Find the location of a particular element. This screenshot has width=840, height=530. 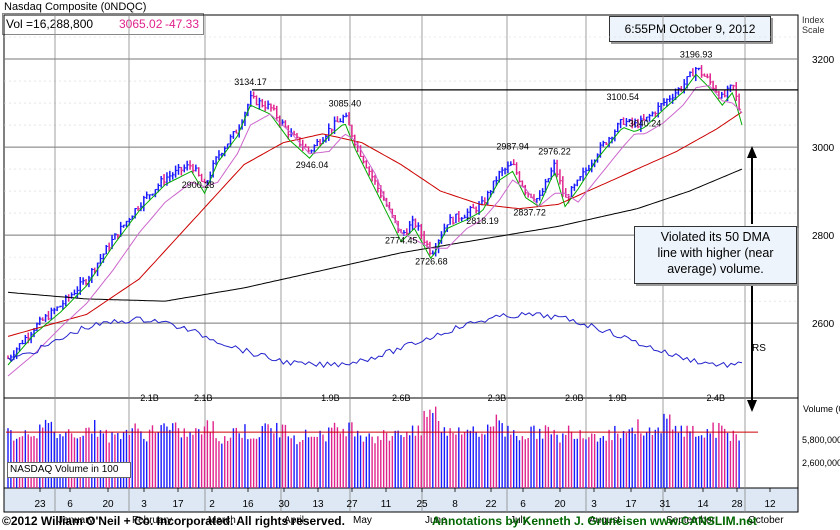

volume-readout: Vol =16,288,800 3065.02 -47.33 is located at coordinates (103, 24).